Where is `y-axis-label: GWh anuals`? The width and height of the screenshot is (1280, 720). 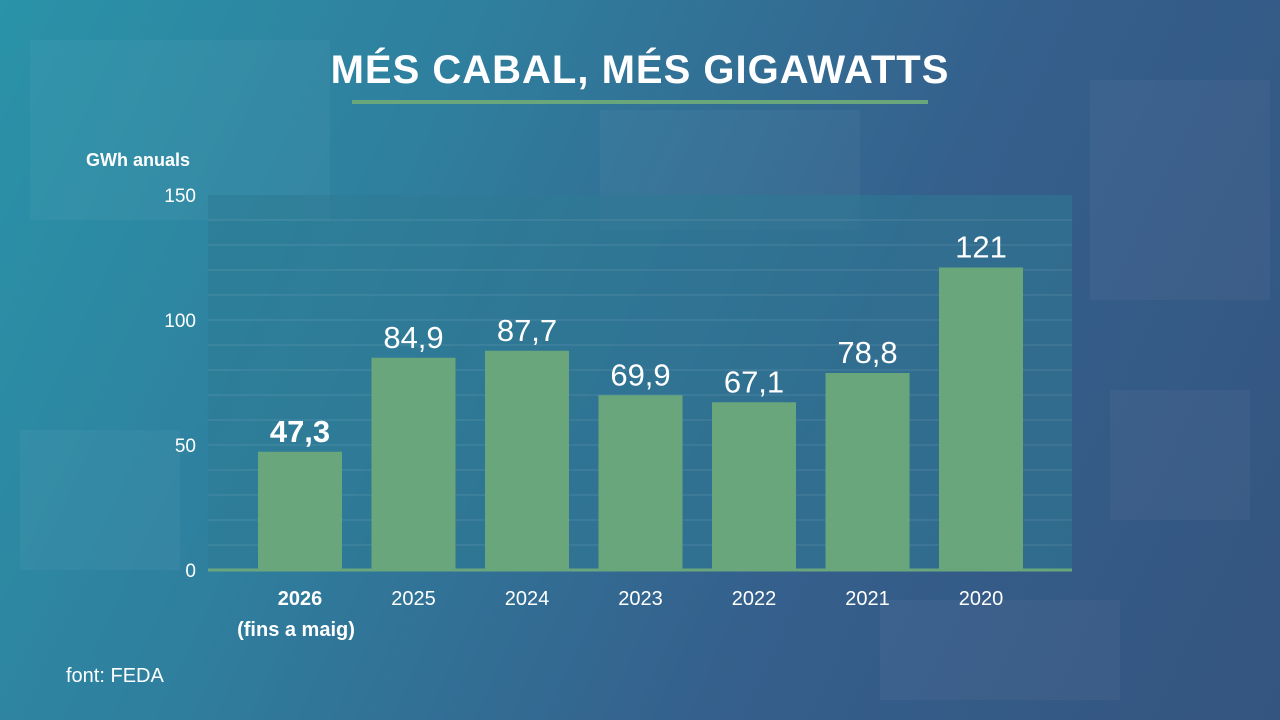
y-axis-label: GWh anuals is located at coordinates (138, 160).